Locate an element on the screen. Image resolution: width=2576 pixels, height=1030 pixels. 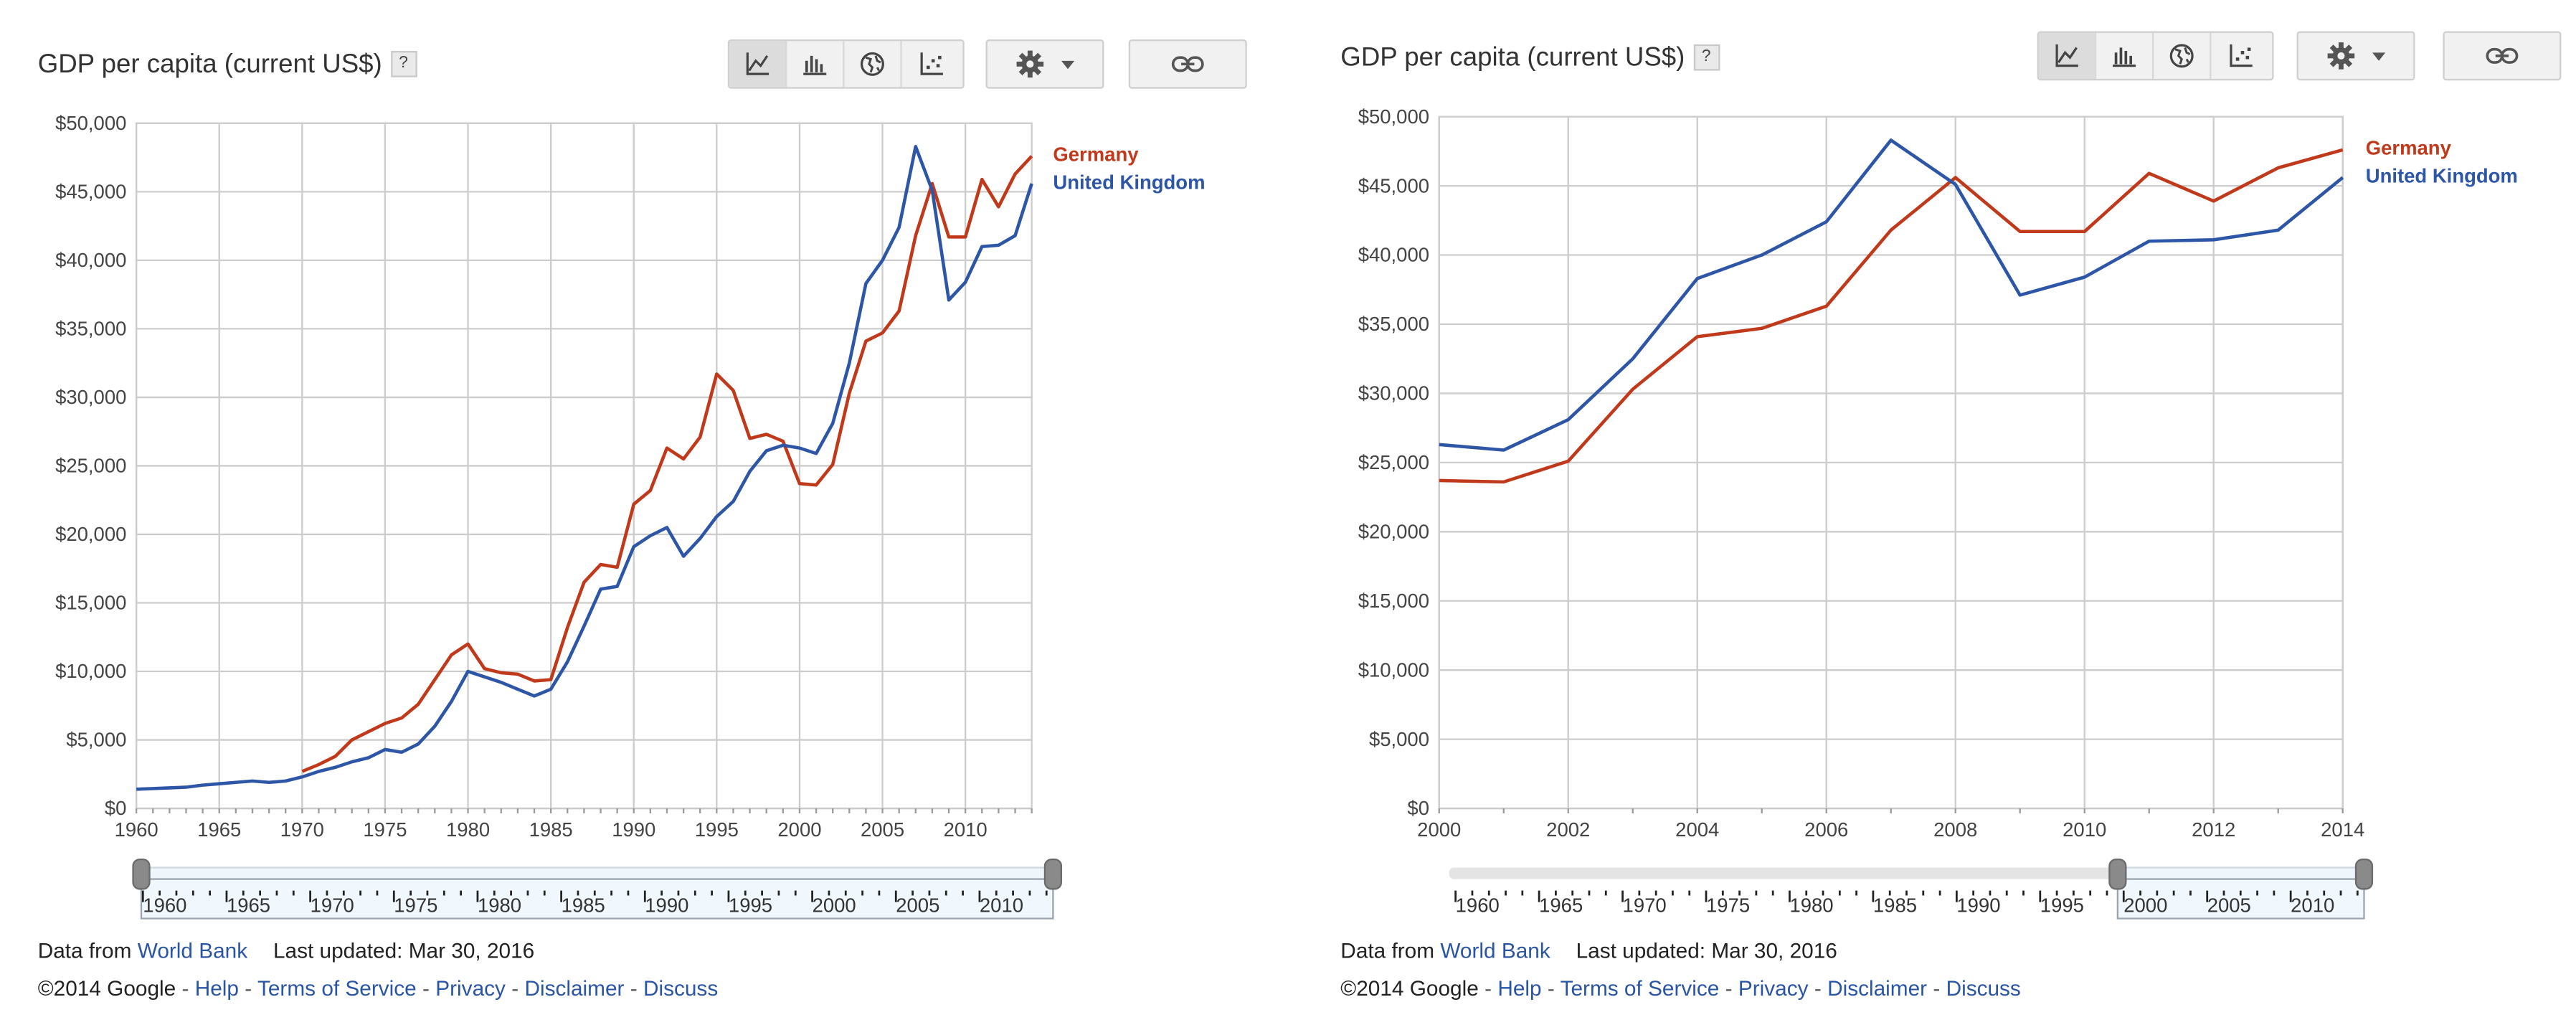
x-tick-label: 1975 is located at coordinates (385, 830).